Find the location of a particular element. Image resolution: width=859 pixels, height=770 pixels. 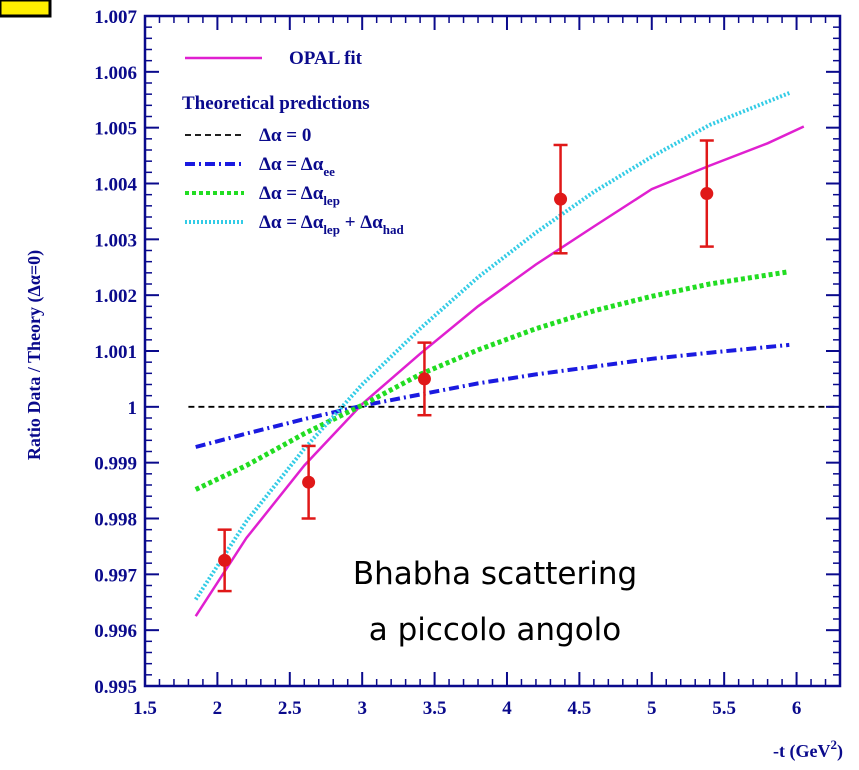

legend-label-1-sub: ee is located at coordinates (329, 171).